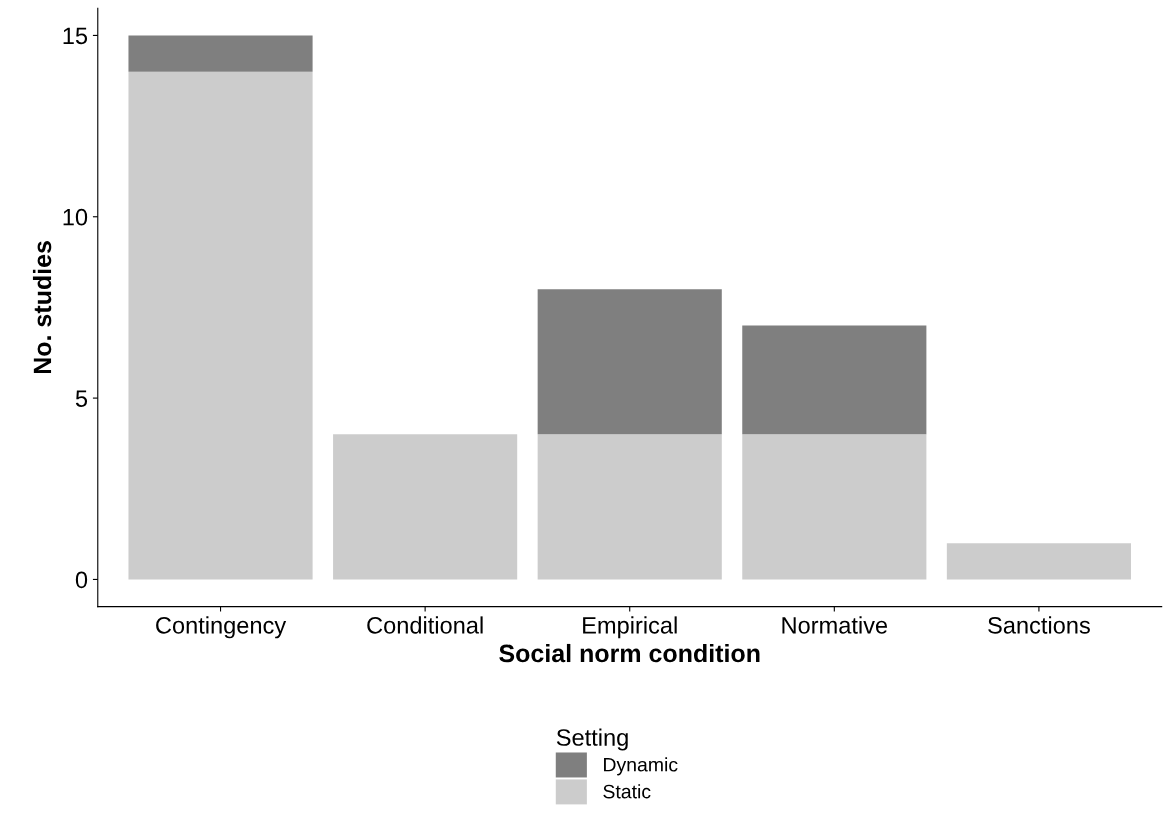 The width and height of the screenshot is (1164, 822). I want to click on legend-title: Setting, so click(592, 739).